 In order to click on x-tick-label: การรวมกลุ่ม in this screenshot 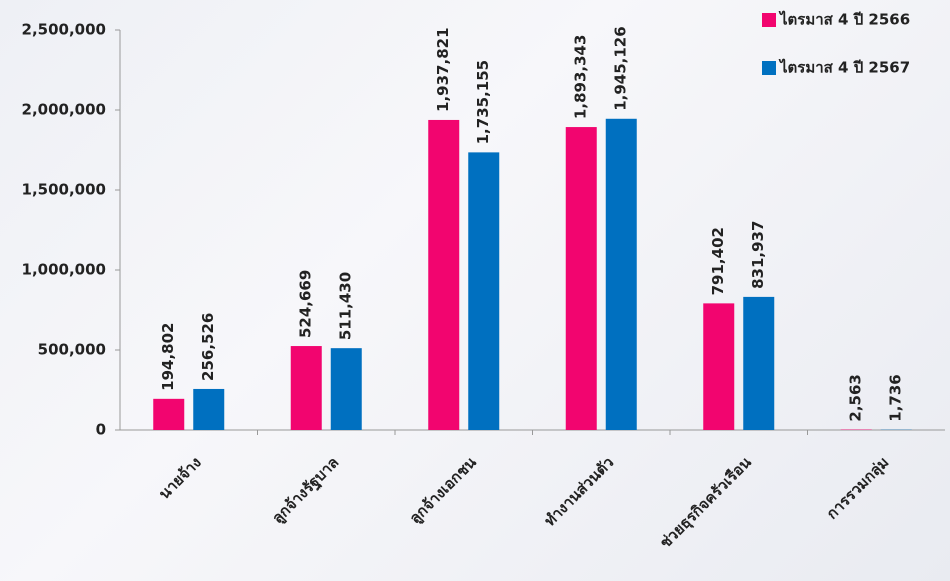, I will do `click(858, 488)`.